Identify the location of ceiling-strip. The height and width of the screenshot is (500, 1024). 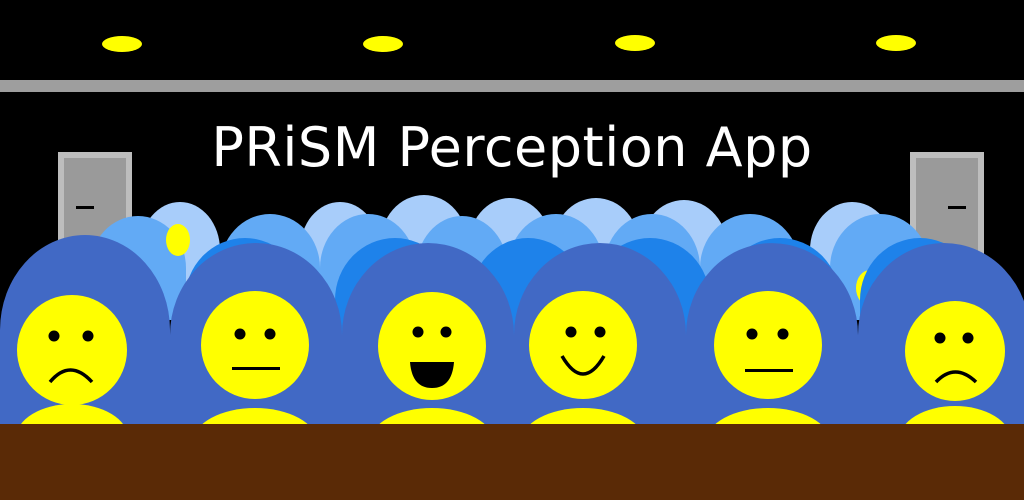
(512, 86).